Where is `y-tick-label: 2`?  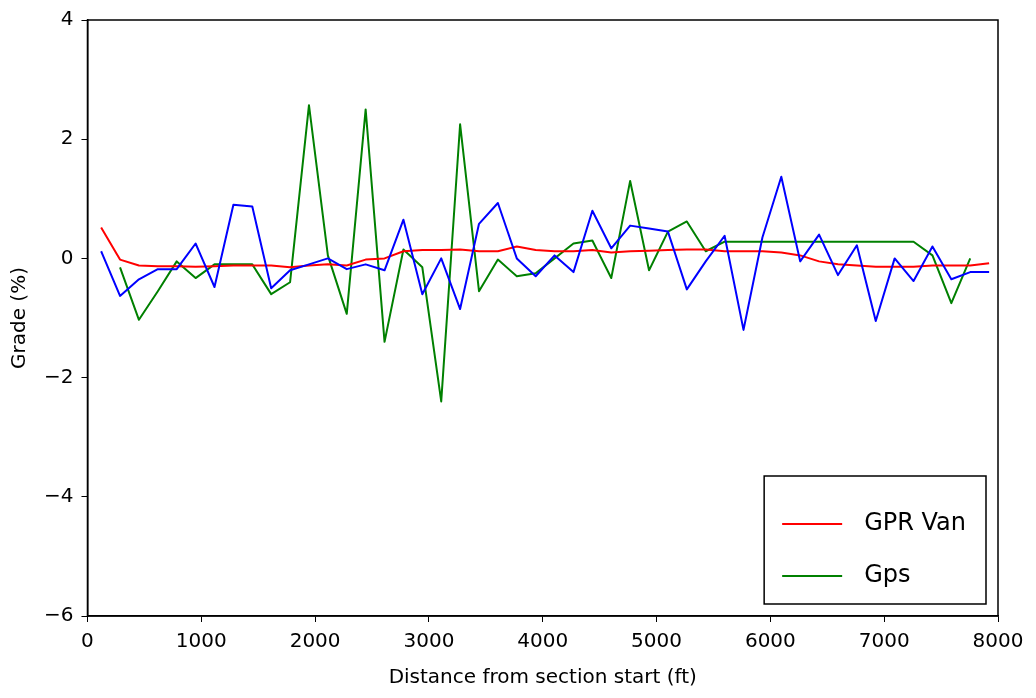
y-tick-label: 2 is located at coordinates (67, 137).